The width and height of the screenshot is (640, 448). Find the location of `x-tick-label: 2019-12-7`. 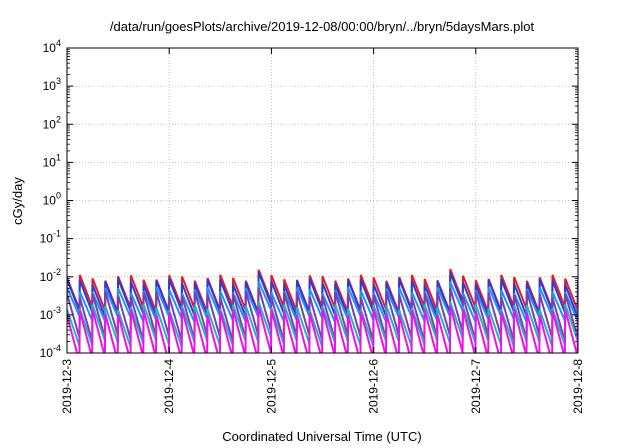

x-tick-label: 2019-12-7 is located at coordinates (476, 386).